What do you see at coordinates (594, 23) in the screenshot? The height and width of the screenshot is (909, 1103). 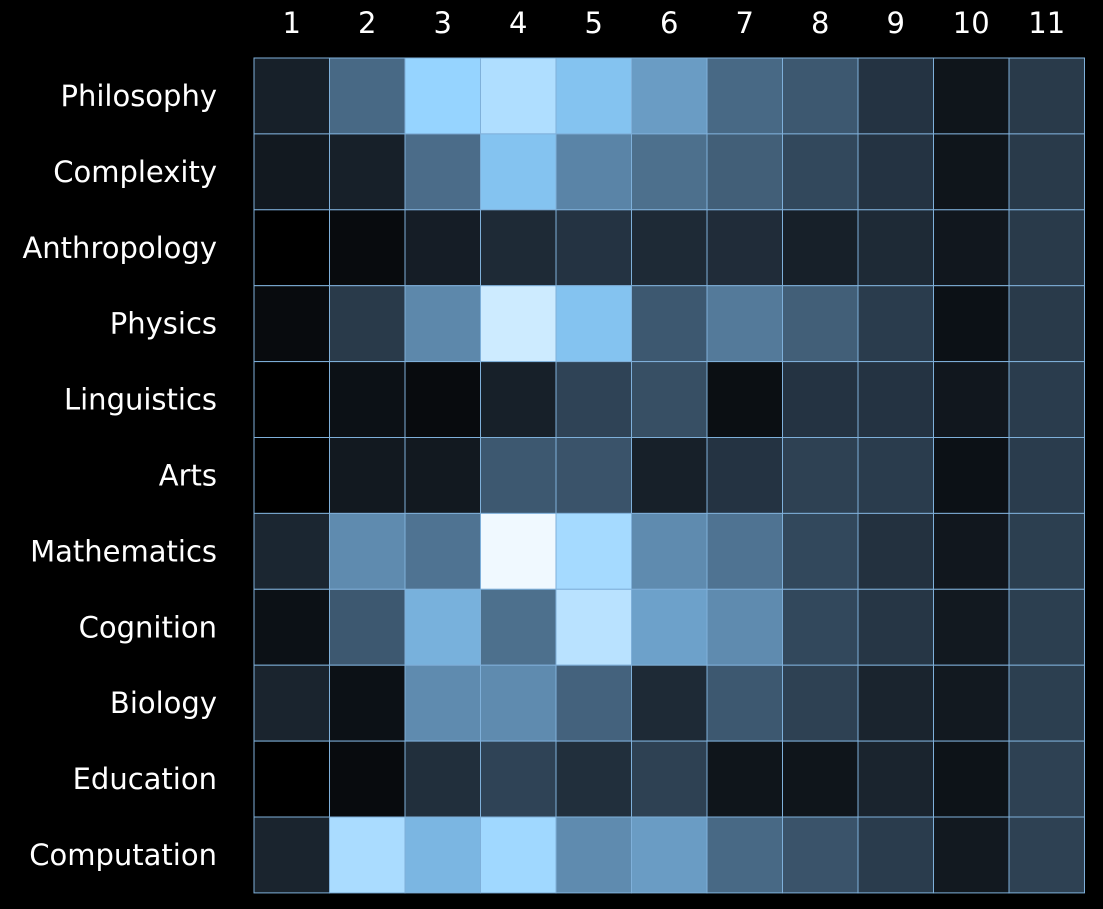 I see `column-tick-label: 5` at bounding box center [594, 23].